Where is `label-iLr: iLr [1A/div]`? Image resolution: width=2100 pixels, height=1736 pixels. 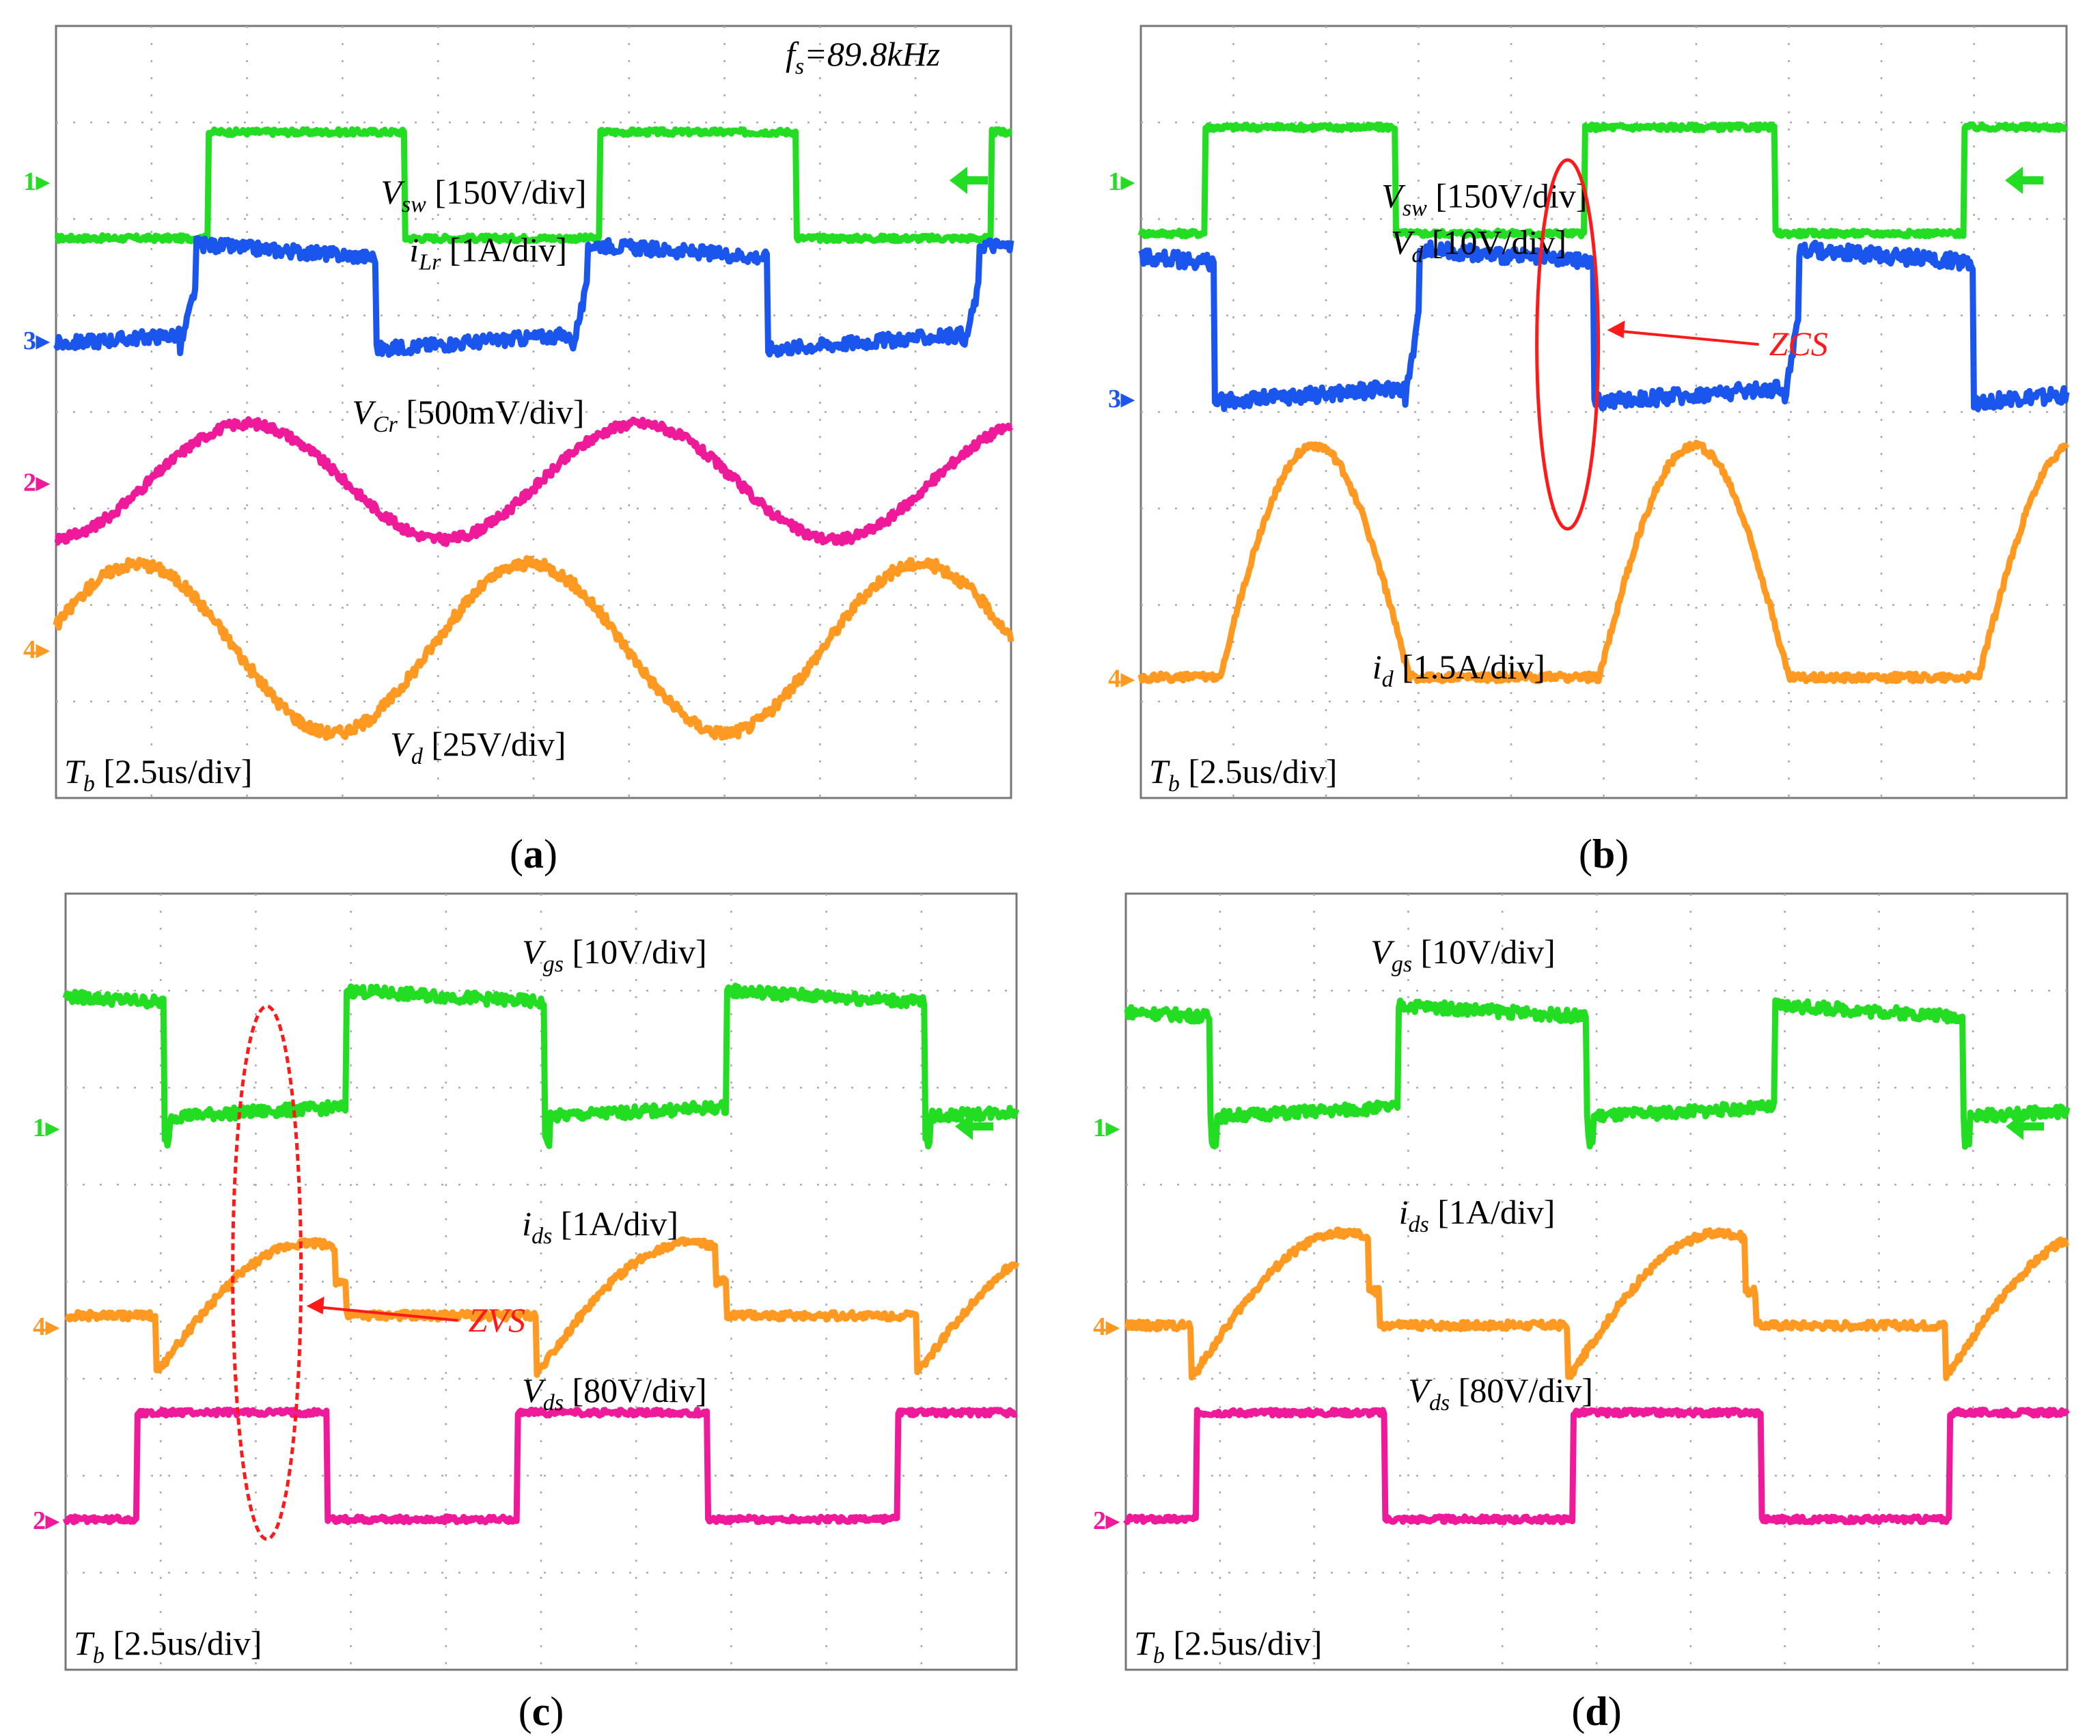 label-iLr: iLr [1A/div] is located at coordinates (488, 253).